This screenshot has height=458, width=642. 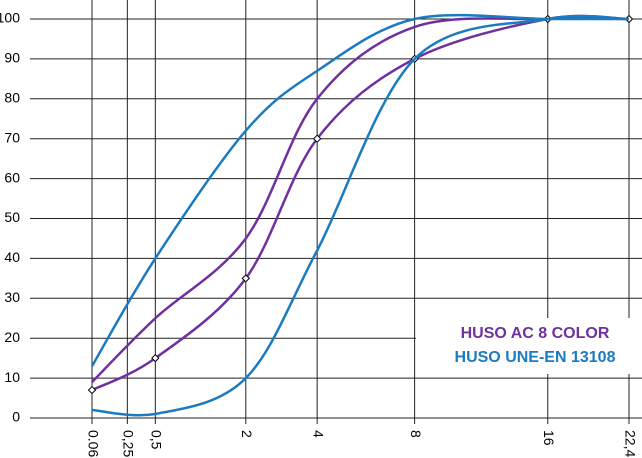 I want to click on x-tick-label: 0,25, so click(x=129, y=443).